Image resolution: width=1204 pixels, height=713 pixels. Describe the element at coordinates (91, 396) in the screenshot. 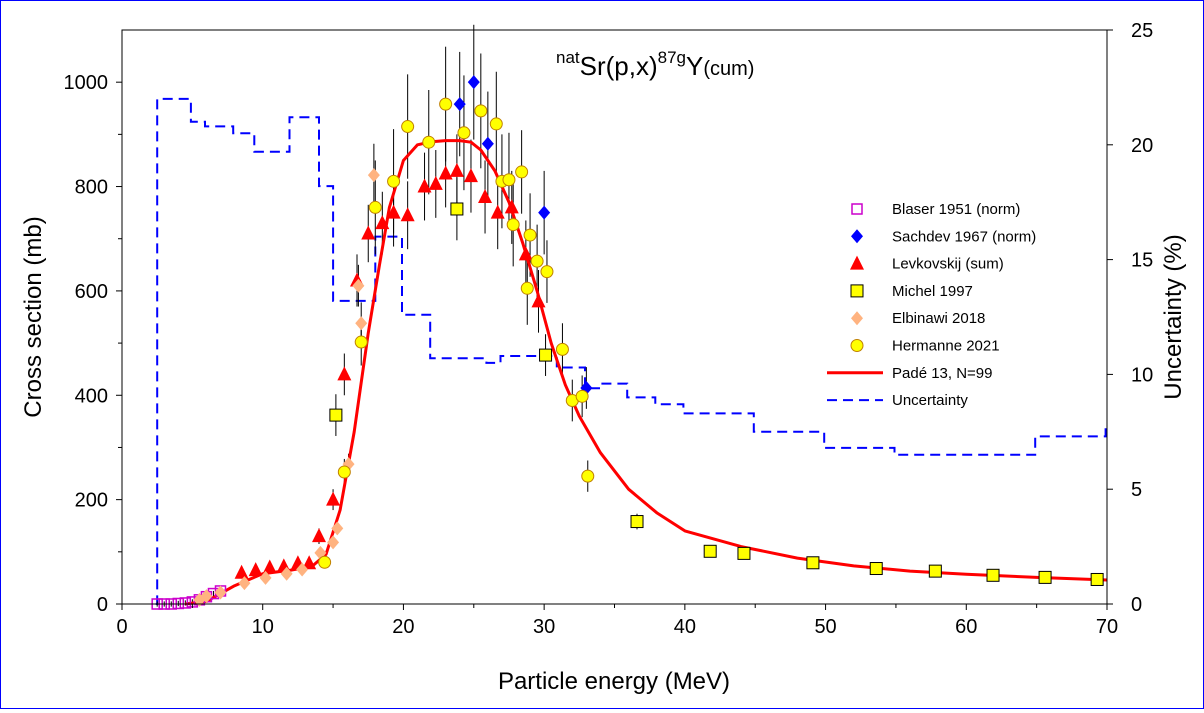

I see `y-tick-label: 400` at that location.